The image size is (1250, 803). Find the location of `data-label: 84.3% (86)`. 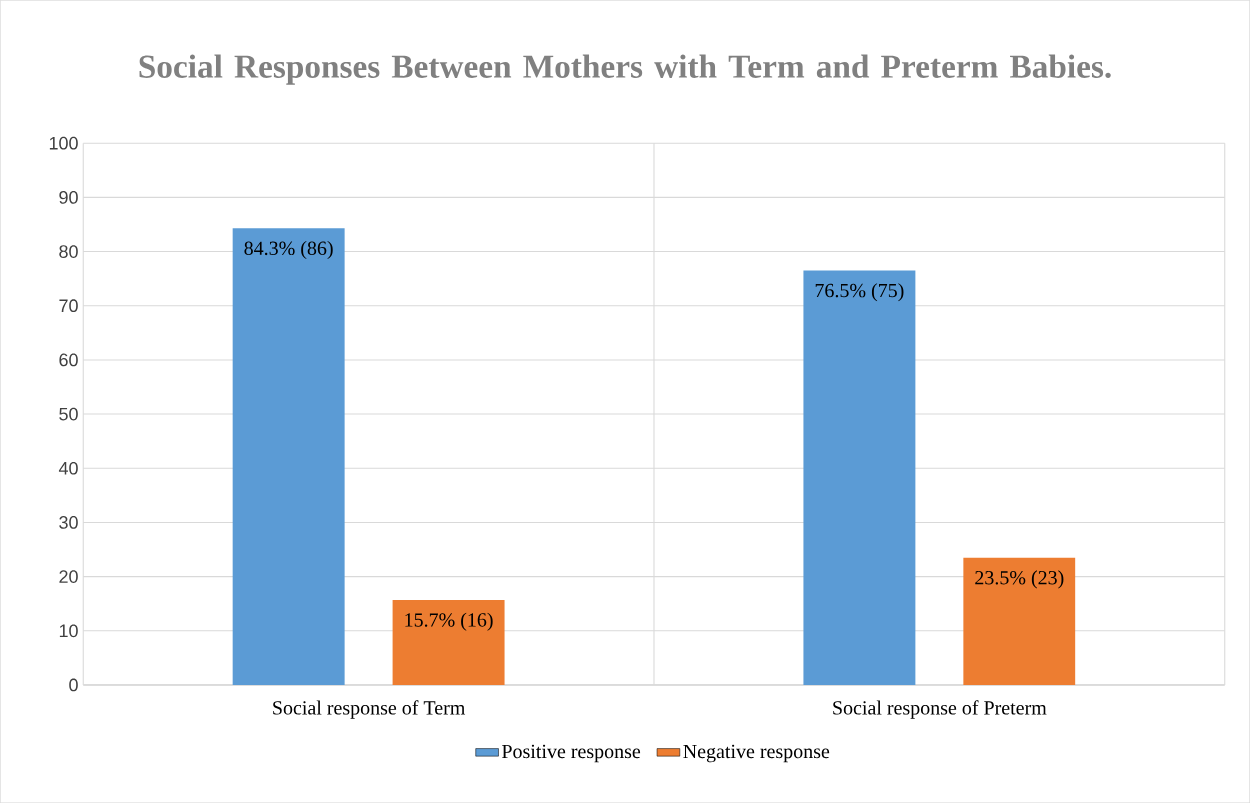

data-label: 84.3% (86) is located at coordinates (288, 250).